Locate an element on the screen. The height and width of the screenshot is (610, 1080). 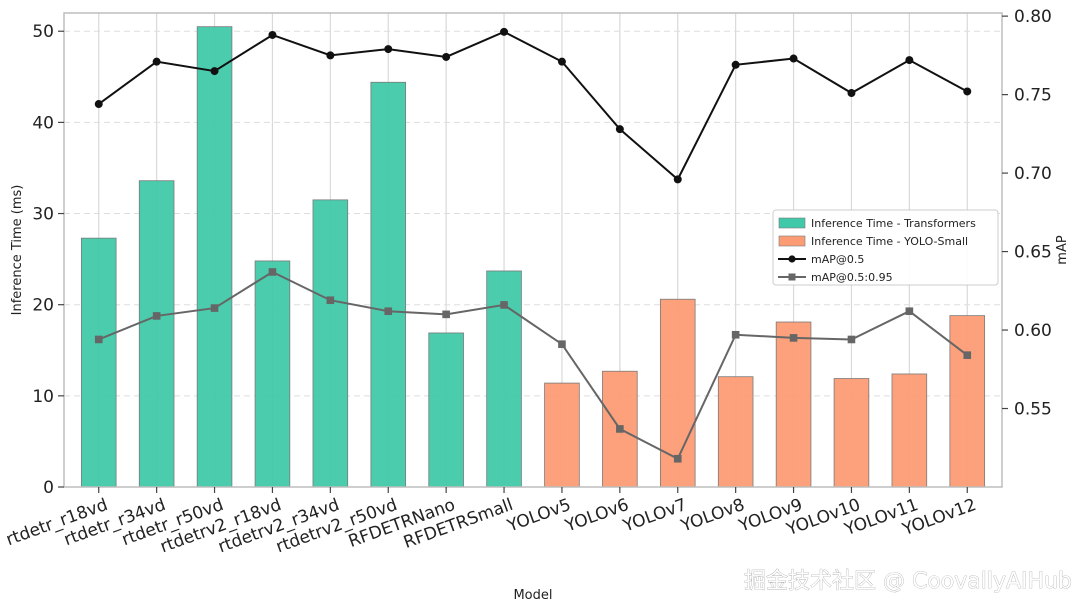
legend-label: mAP@0.5:0.95 is located at coordinates (852, 277).